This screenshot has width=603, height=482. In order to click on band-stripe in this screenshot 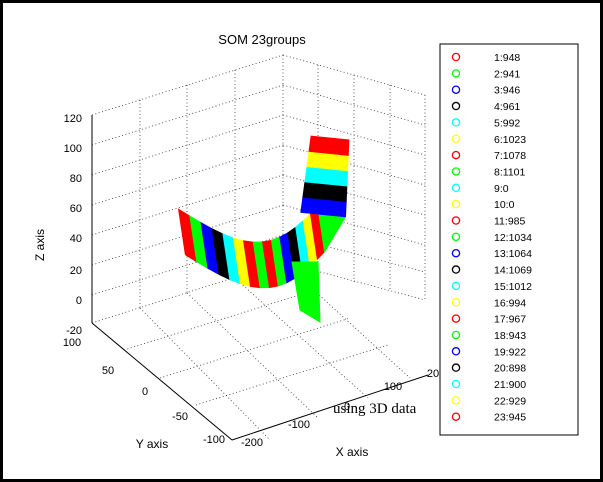, I will do `click(329, 145)`.